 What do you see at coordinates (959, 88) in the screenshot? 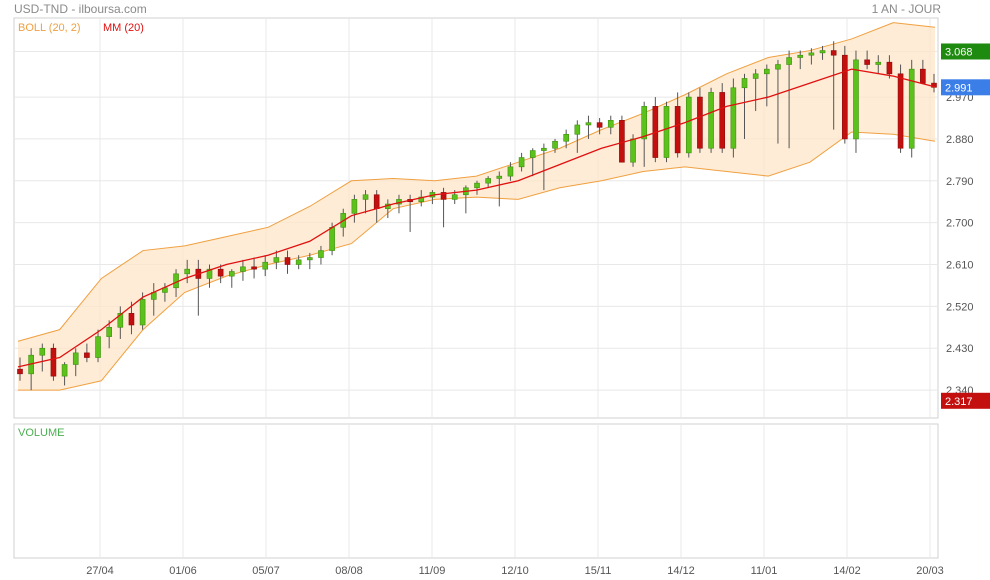
I see `price-badge-last-text: 2.991` at bounding box center [959, 88].